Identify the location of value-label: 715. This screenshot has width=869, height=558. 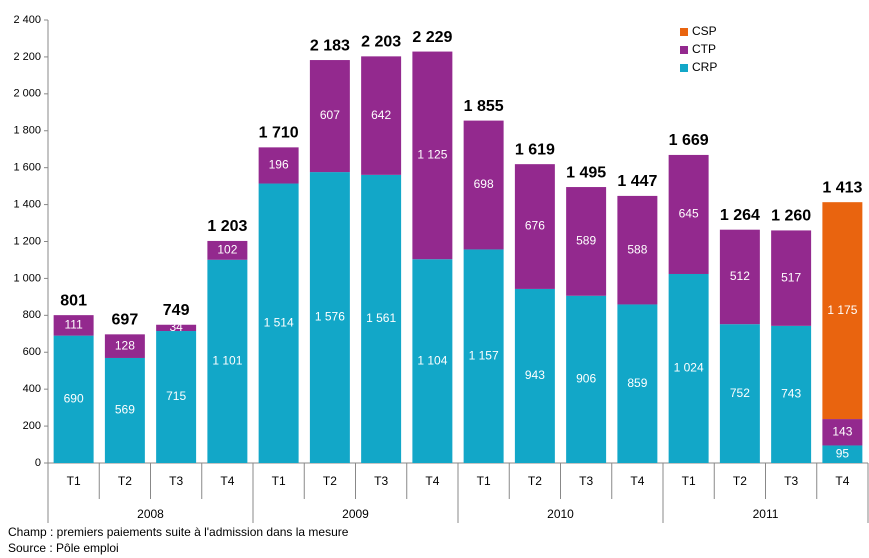
(176, 396).